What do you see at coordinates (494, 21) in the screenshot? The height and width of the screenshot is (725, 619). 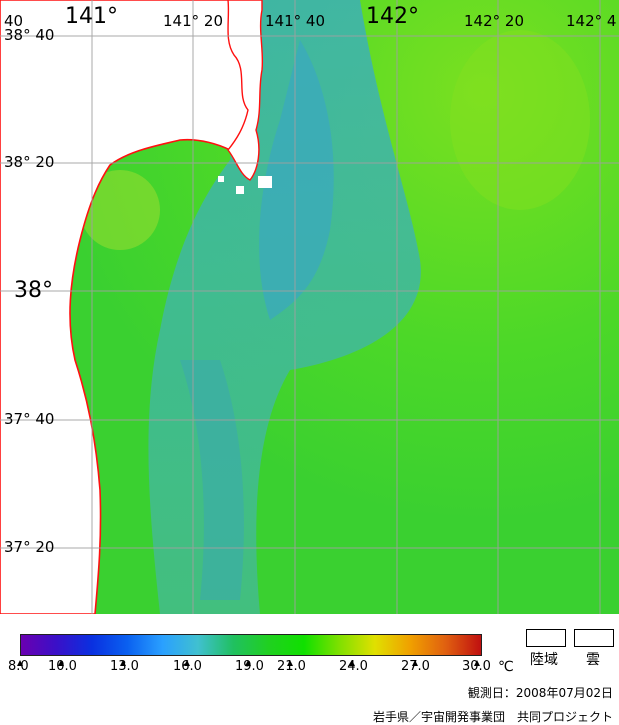 I see `lon-label-142-20: 142° 20` at bounding box center [494, 21].